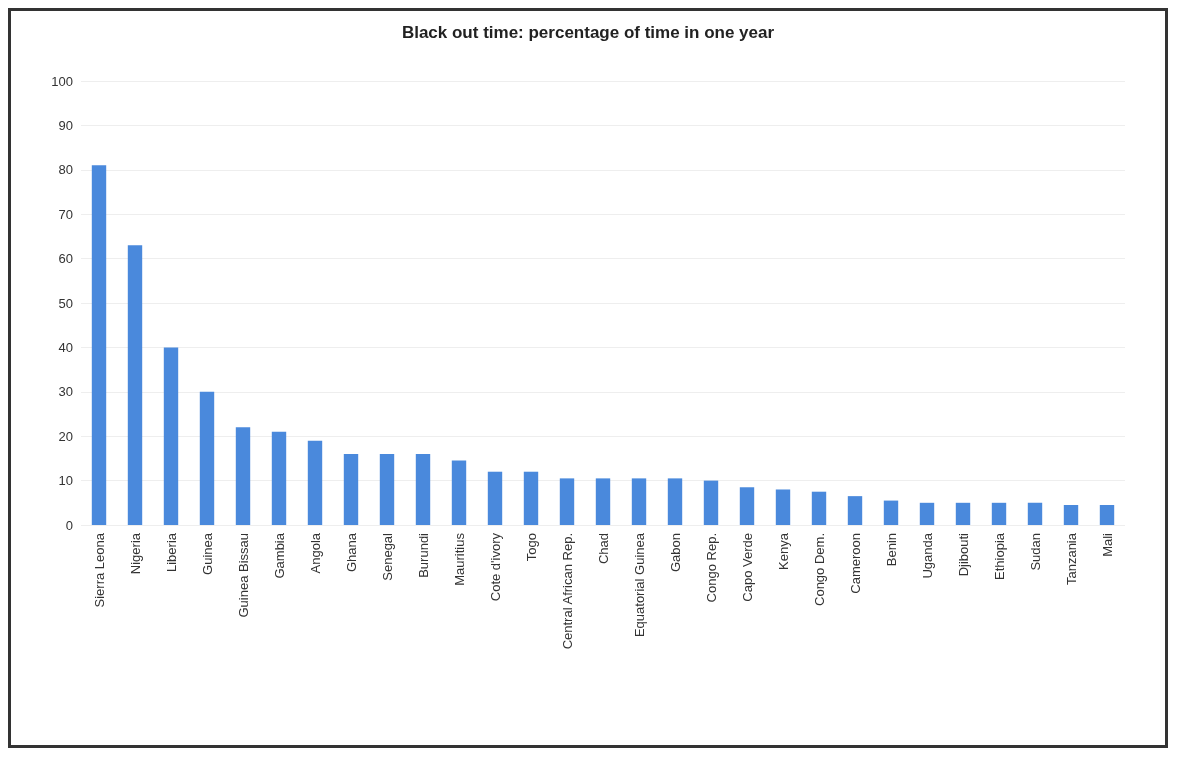  Describe the element at coordinates (65, 125) in the screenshot. I see `y-tick-label: 90` at that location.